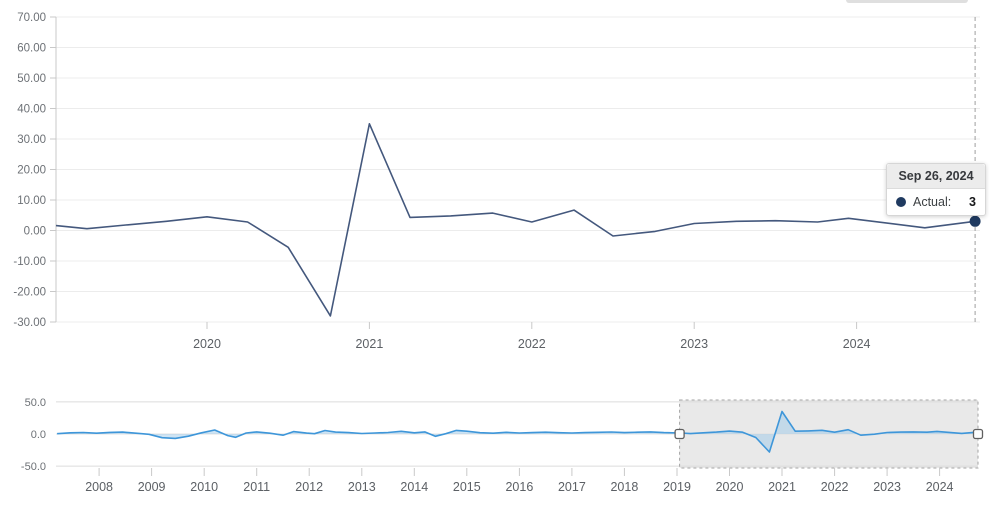 The image size is (996, 510). I want to click on tooltip-series-row: Actual: 3, so click(936, 202).